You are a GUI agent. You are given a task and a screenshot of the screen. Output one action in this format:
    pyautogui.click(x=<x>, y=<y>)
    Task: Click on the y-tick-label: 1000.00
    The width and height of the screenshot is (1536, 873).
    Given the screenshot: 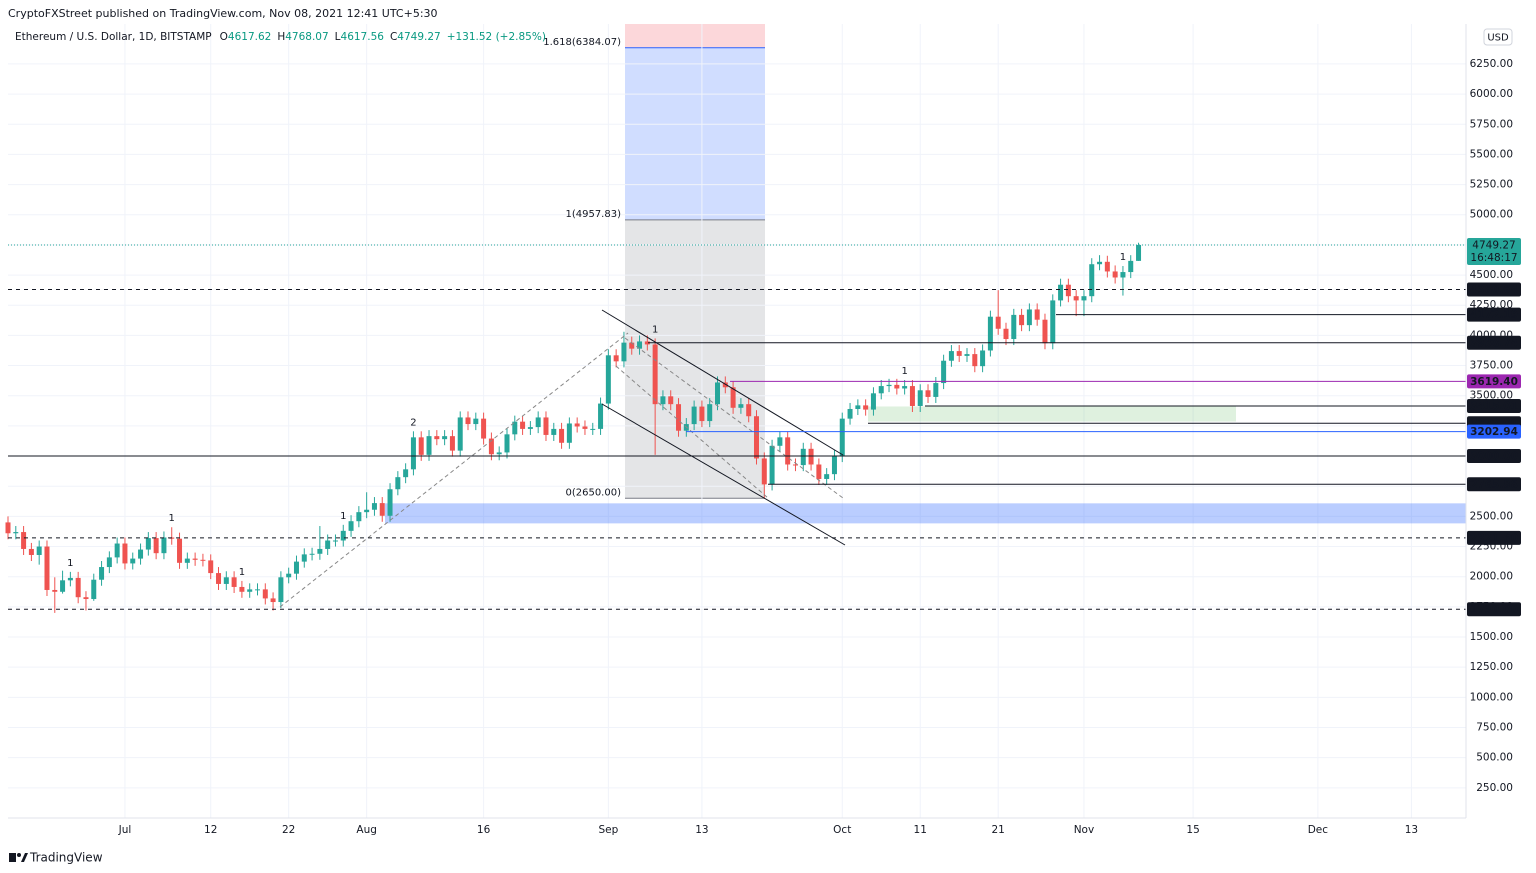 What is the action you would take?
    pyautogui.click(x=1491, y=697)
    